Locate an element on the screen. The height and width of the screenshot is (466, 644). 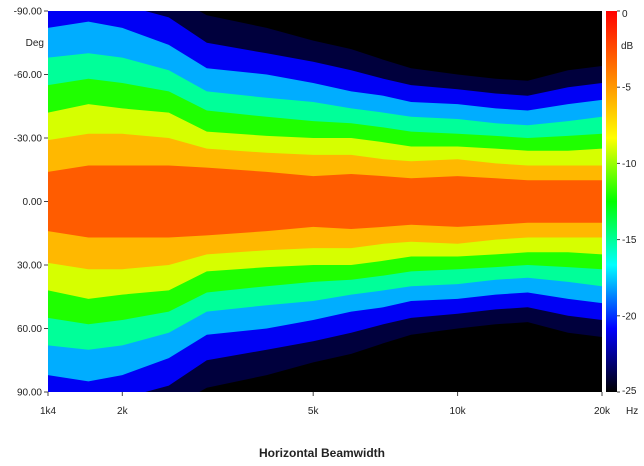
x-tick-label: 1k4 is located at coordinates (48, 411).